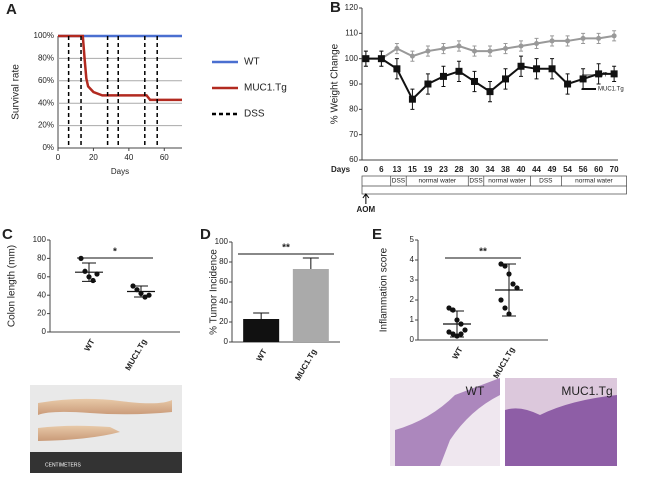  Describe the element at coordinates (41, 313) in the screenshot. I see `y-tick-label: 20` at that location.